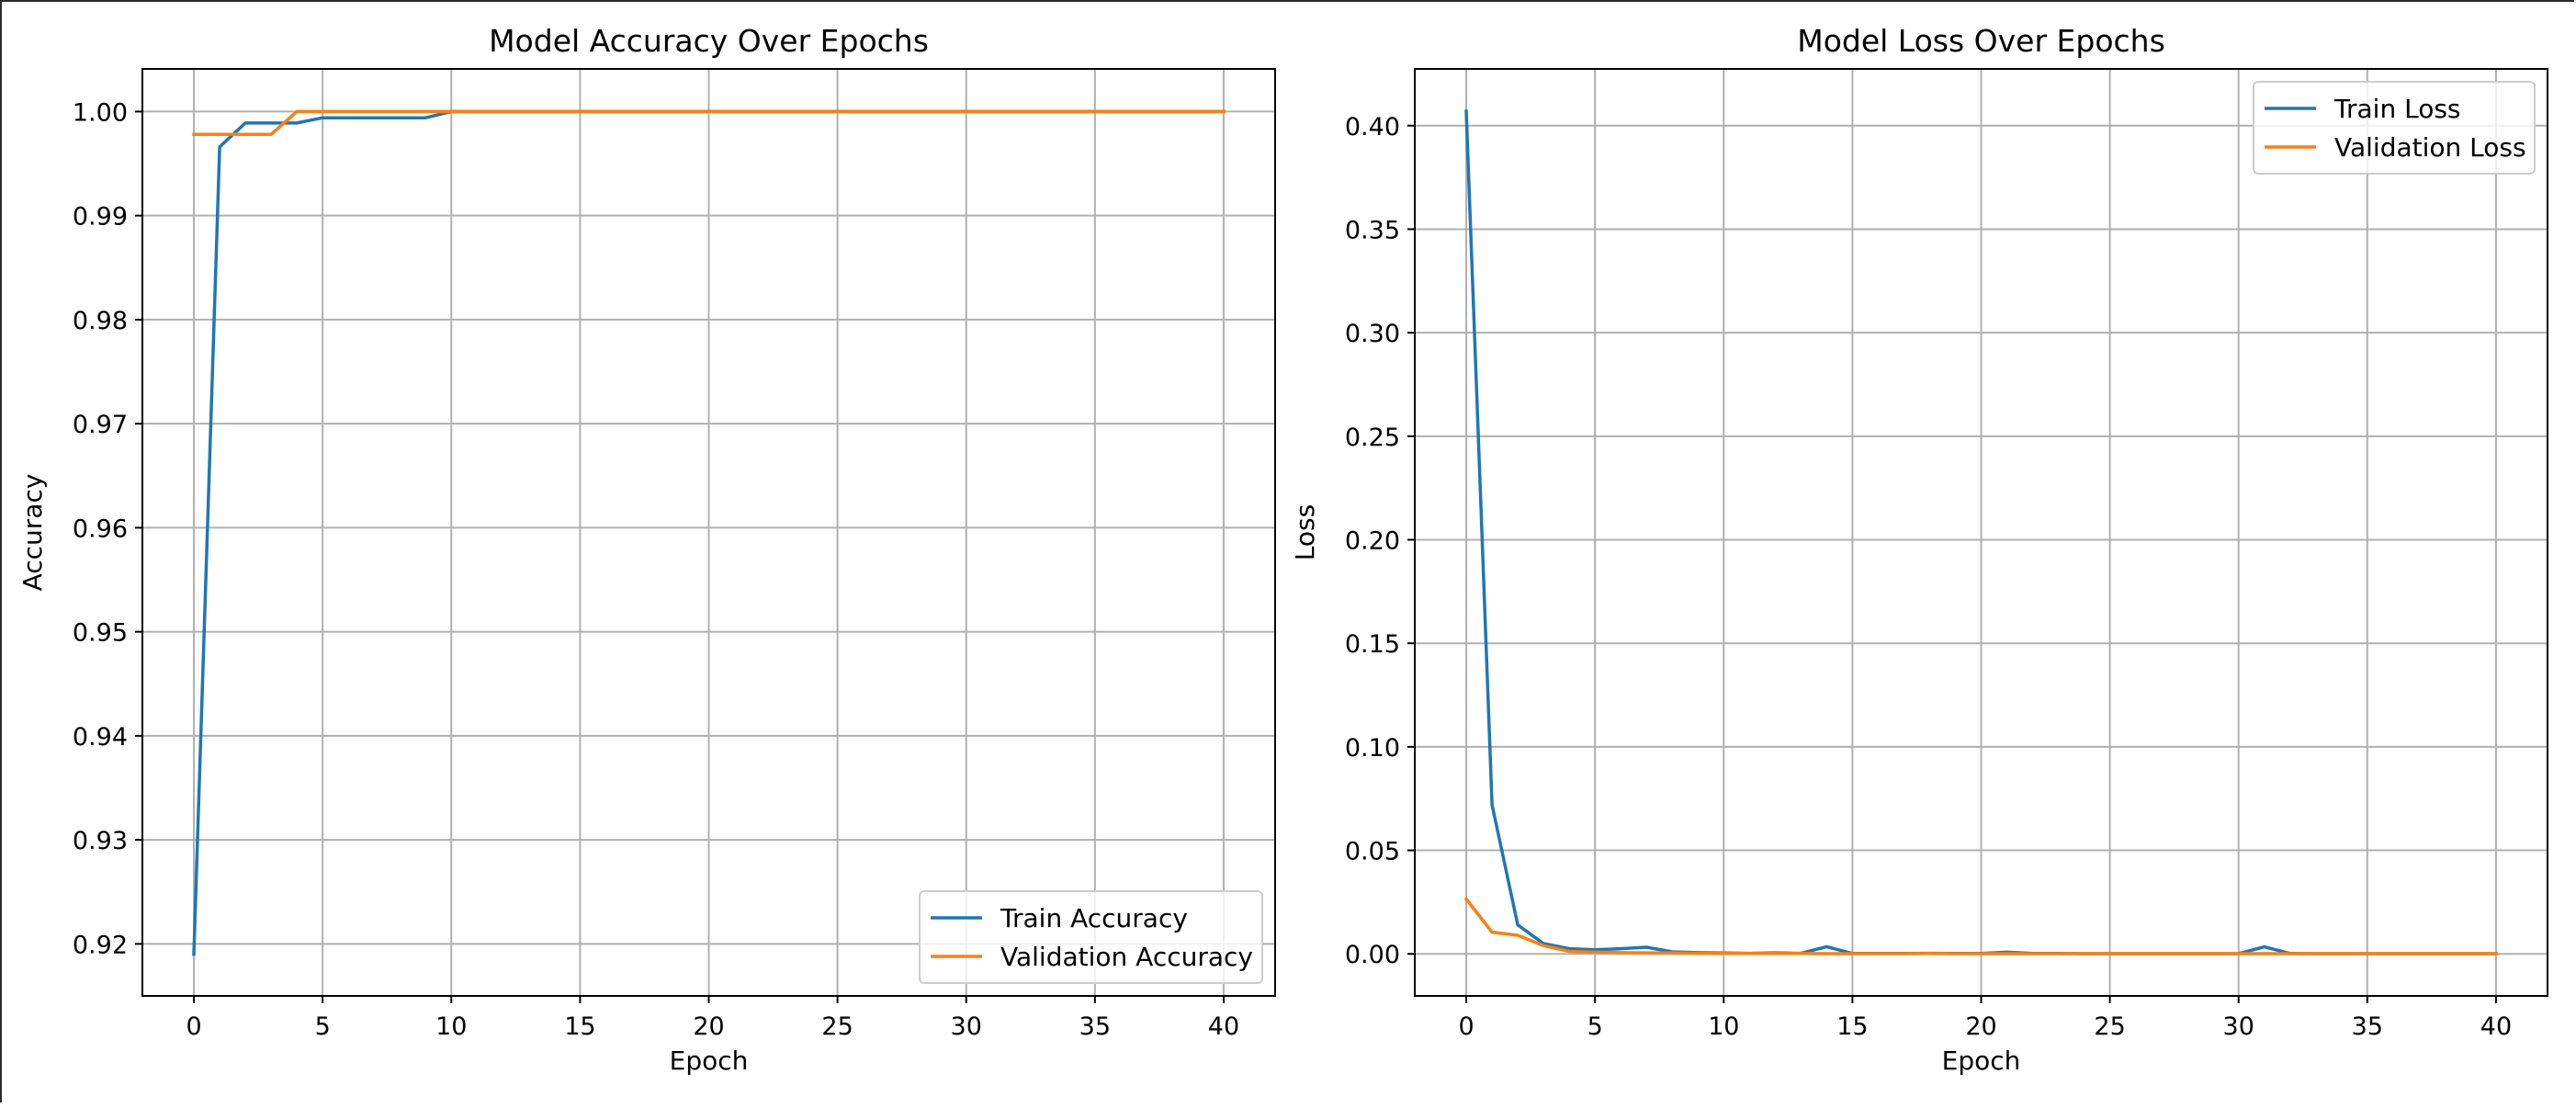 Image resolution: width=2576 pixels, height=1108 pixels. I want to click on loss-x-tick-label: 0, so click(1466, 1026).